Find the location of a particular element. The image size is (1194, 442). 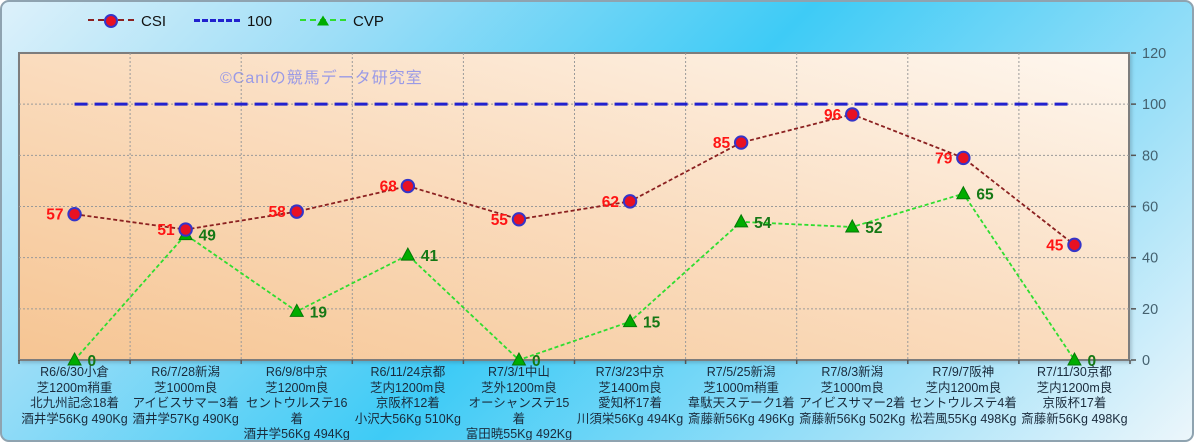

x-axis-label-line: 芝1400m良 is located at coordinates (630, 387).